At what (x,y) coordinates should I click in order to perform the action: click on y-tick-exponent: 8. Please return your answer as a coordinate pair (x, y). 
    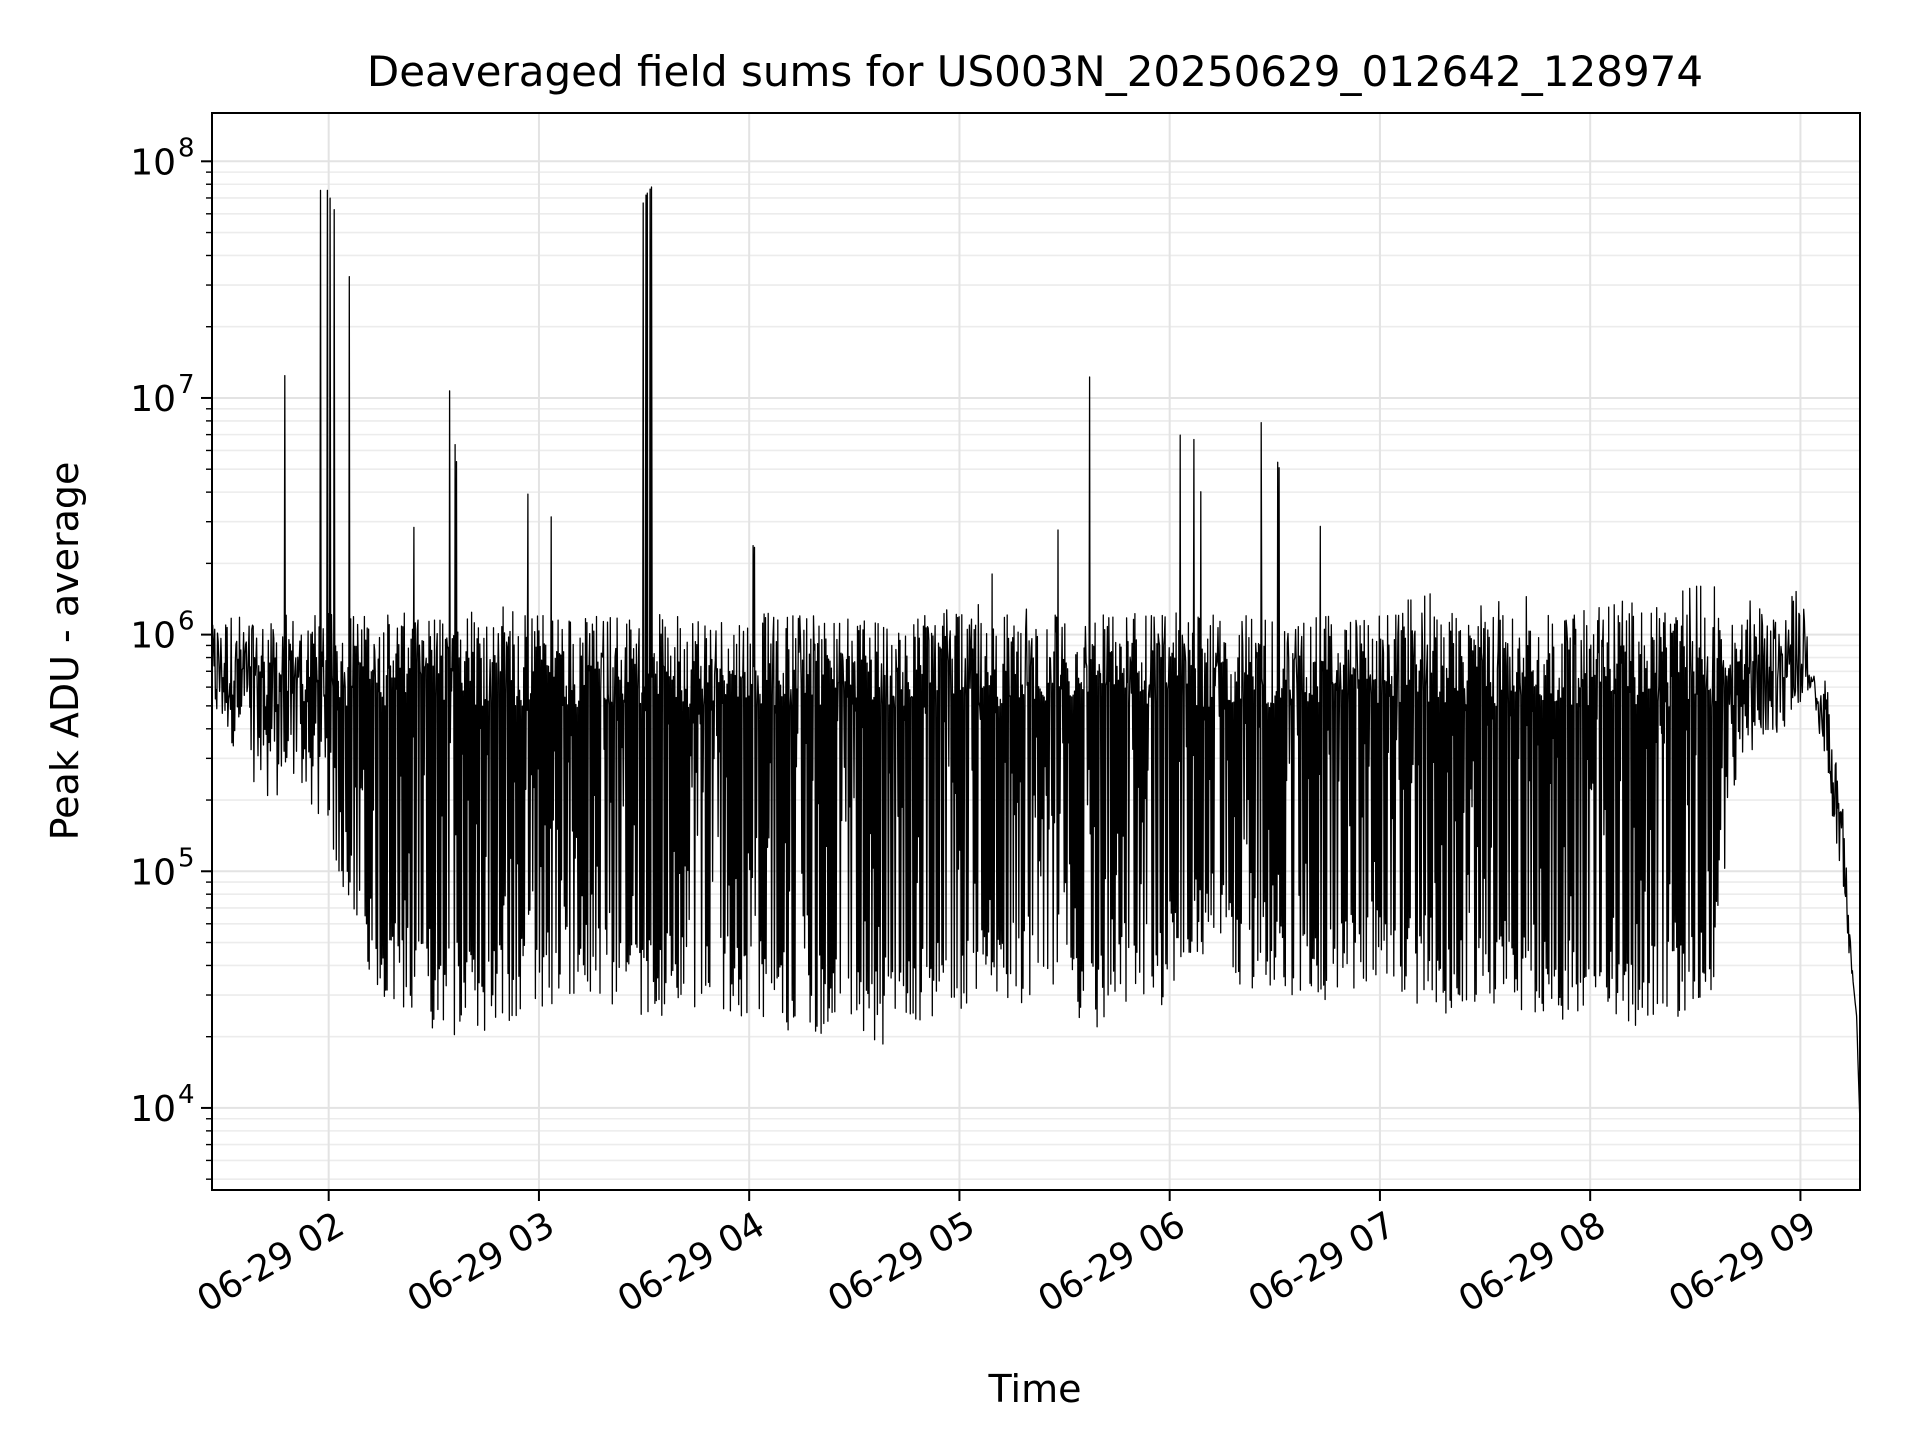
    Looking at the image, I should click on (186, 148).